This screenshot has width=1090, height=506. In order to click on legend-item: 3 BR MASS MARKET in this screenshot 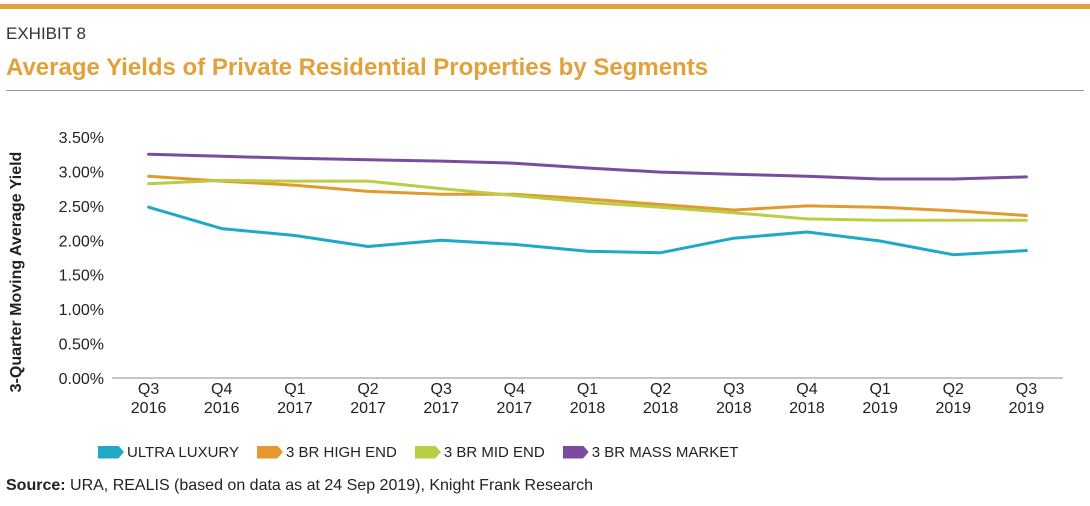, I will do `click(650, 452)`.